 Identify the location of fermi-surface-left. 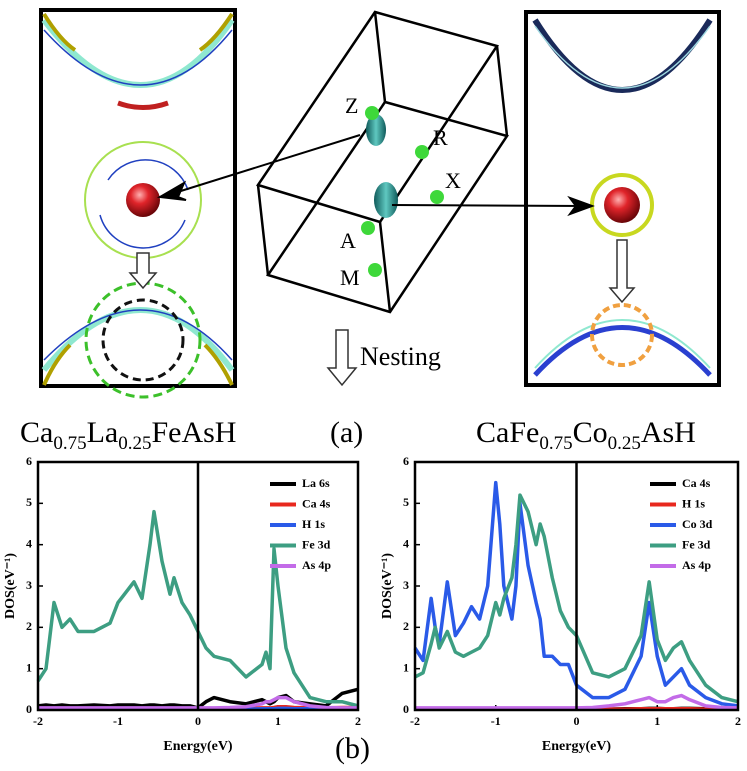
(138, 203).